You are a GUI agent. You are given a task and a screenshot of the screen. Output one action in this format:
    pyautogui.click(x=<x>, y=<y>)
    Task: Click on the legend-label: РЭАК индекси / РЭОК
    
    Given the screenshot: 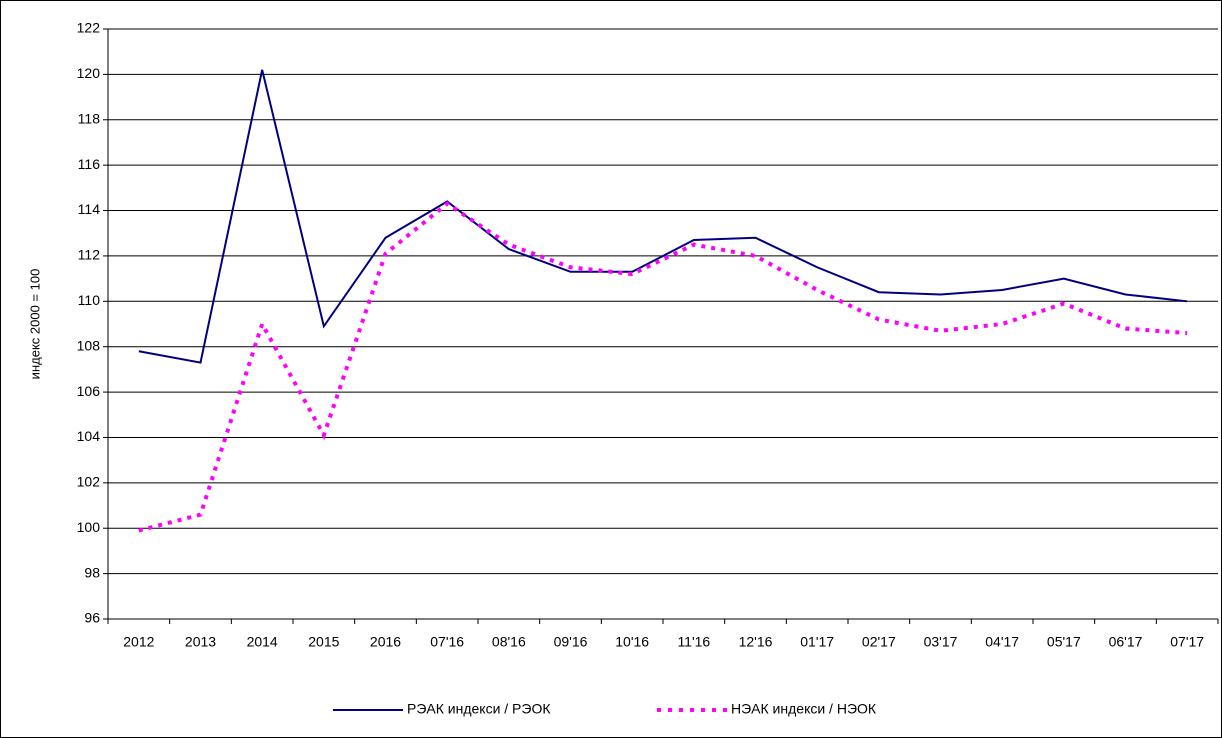 What is the action you would take?
    pyautogui.click(x=479, y=709)
    